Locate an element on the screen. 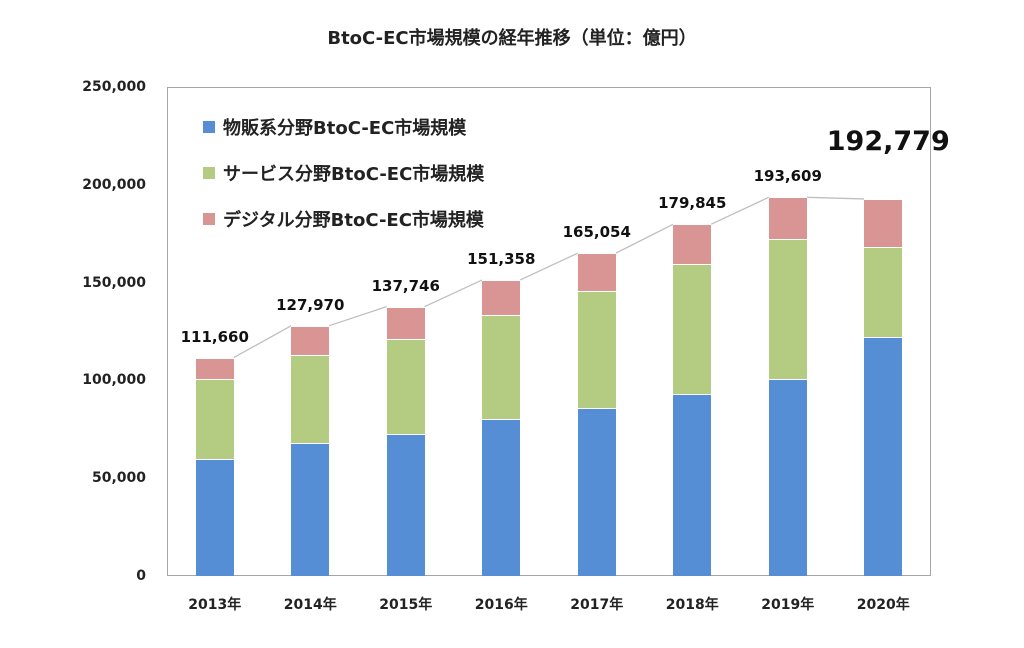 The image size is (1024, 648). x-tick-label: 2013年 is located at coordinates (215, 605).